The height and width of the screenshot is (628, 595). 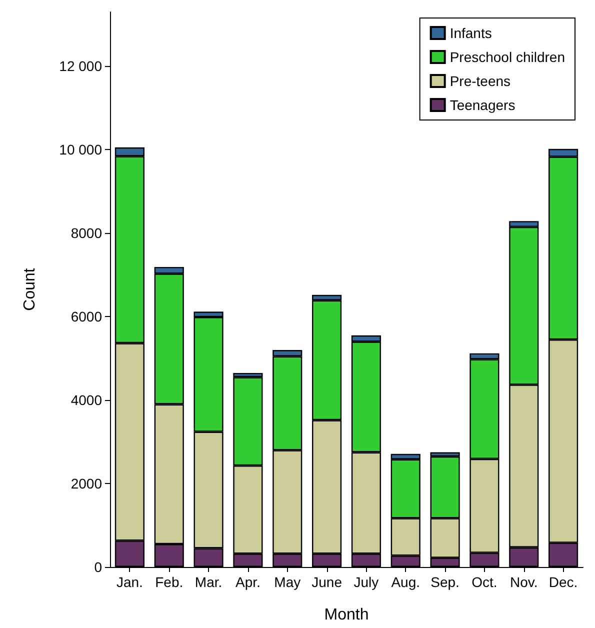 What do you see at coordinates (248, 582) in the screenshot?
I see `x-tick-label: Apr.` at bounding box center [248, 582].